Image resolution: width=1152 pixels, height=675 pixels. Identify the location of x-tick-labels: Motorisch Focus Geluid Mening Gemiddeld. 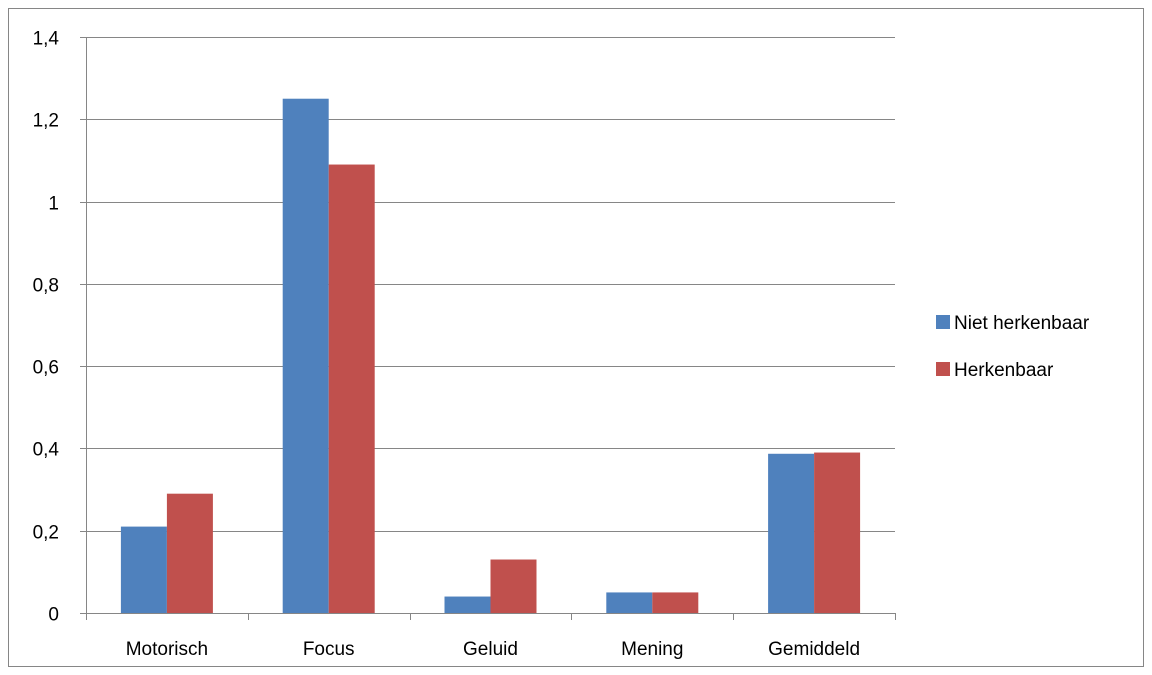
(493, 649).